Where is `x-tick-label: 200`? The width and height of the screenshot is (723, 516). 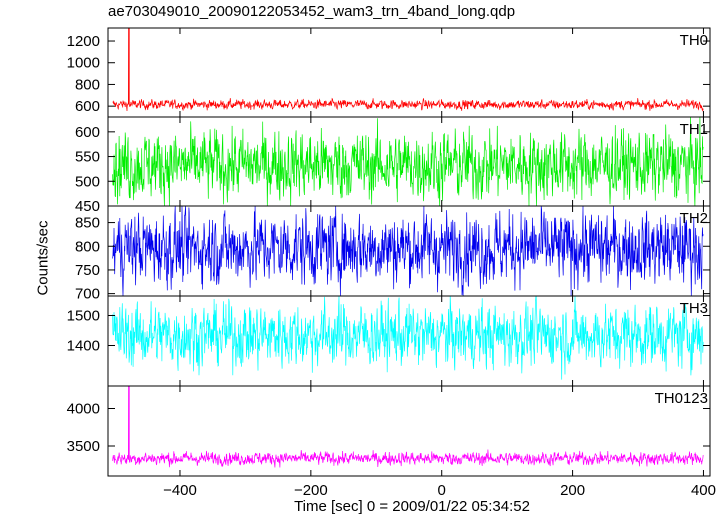 x-tick-label: 200 is located at coordinates (572, 490).